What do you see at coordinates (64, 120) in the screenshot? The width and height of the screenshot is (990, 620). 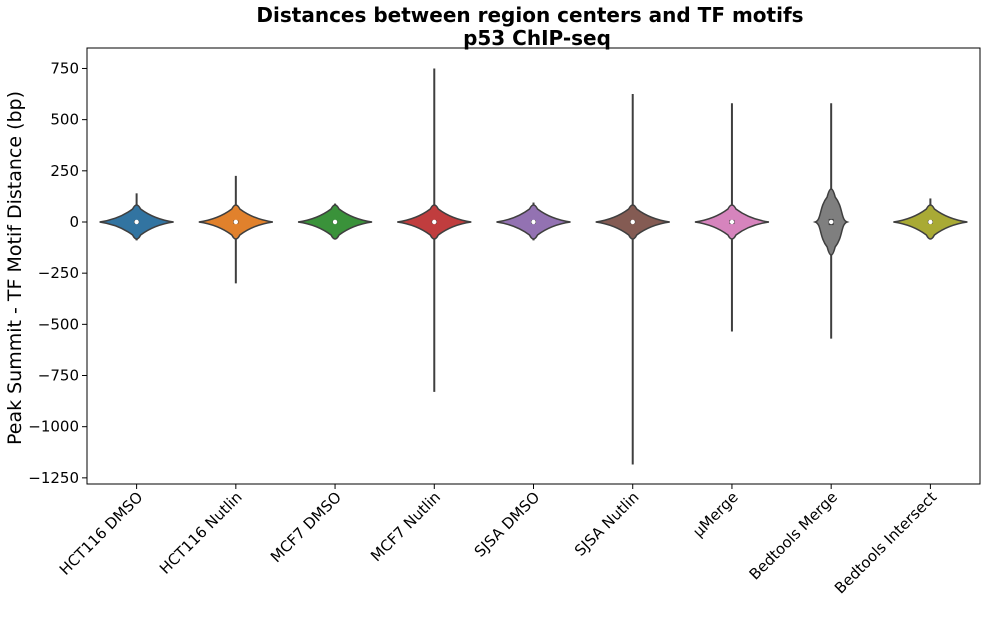 I see `y-tick-label: 500` at bounding box center [64, 120].